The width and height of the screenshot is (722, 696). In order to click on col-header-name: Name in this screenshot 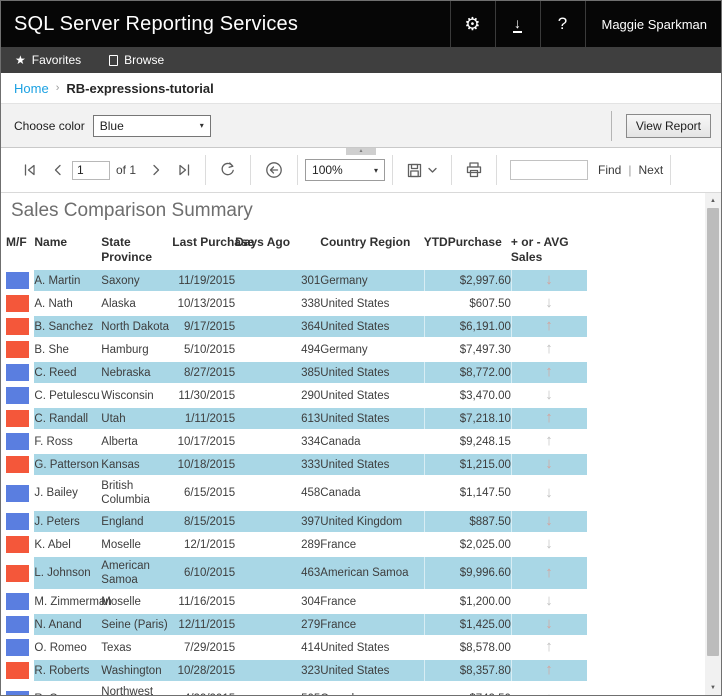, I will do `click(51, 242)`.